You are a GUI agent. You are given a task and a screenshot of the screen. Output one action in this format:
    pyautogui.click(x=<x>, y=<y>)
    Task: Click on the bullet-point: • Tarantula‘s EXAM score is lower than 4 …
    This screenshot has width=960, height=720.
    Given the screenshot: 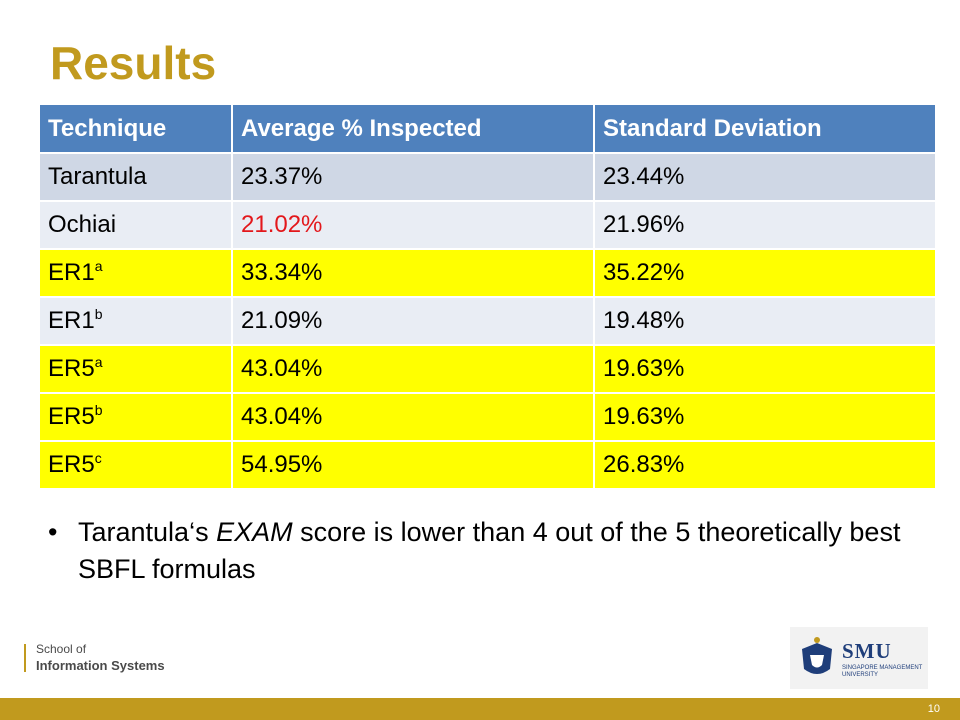 What is the action you would take?
    pyautogui.click(x=476, y=551)
    